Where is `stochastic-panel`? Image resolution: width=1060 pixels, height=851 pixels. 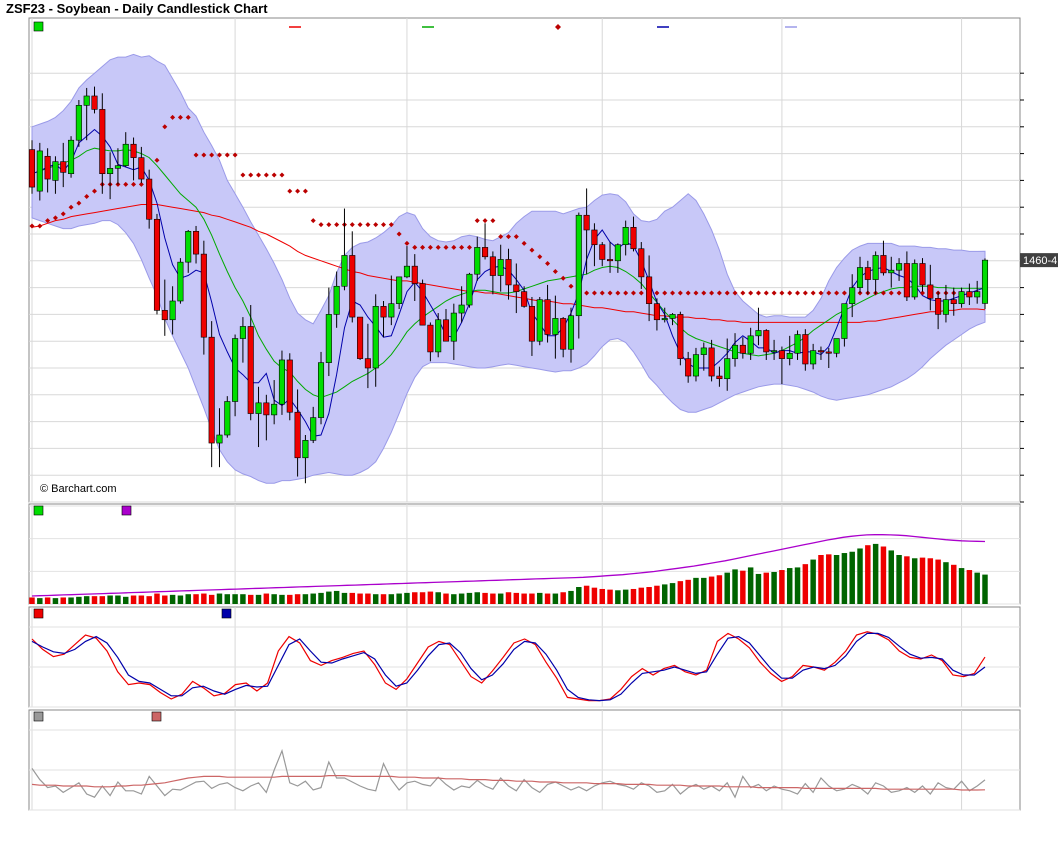 stochastic-panel is located at coordinates (524, 657).